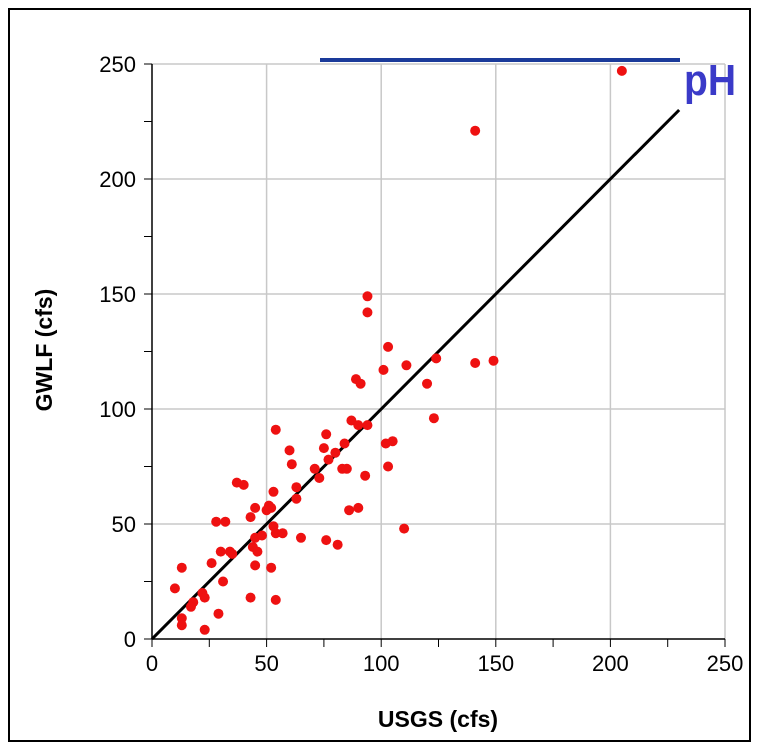 The height and width of the screenshot is (750, 763). Describe the element at coordinates (152, 663) in the screenshot. I see `x-tick-label: 0` at that location.